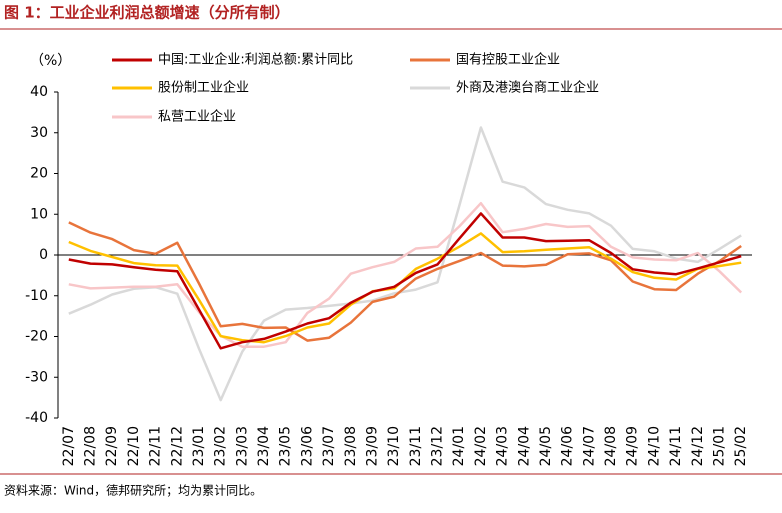  I want to click on x-tick-label: 24/05, so click(546, 446).